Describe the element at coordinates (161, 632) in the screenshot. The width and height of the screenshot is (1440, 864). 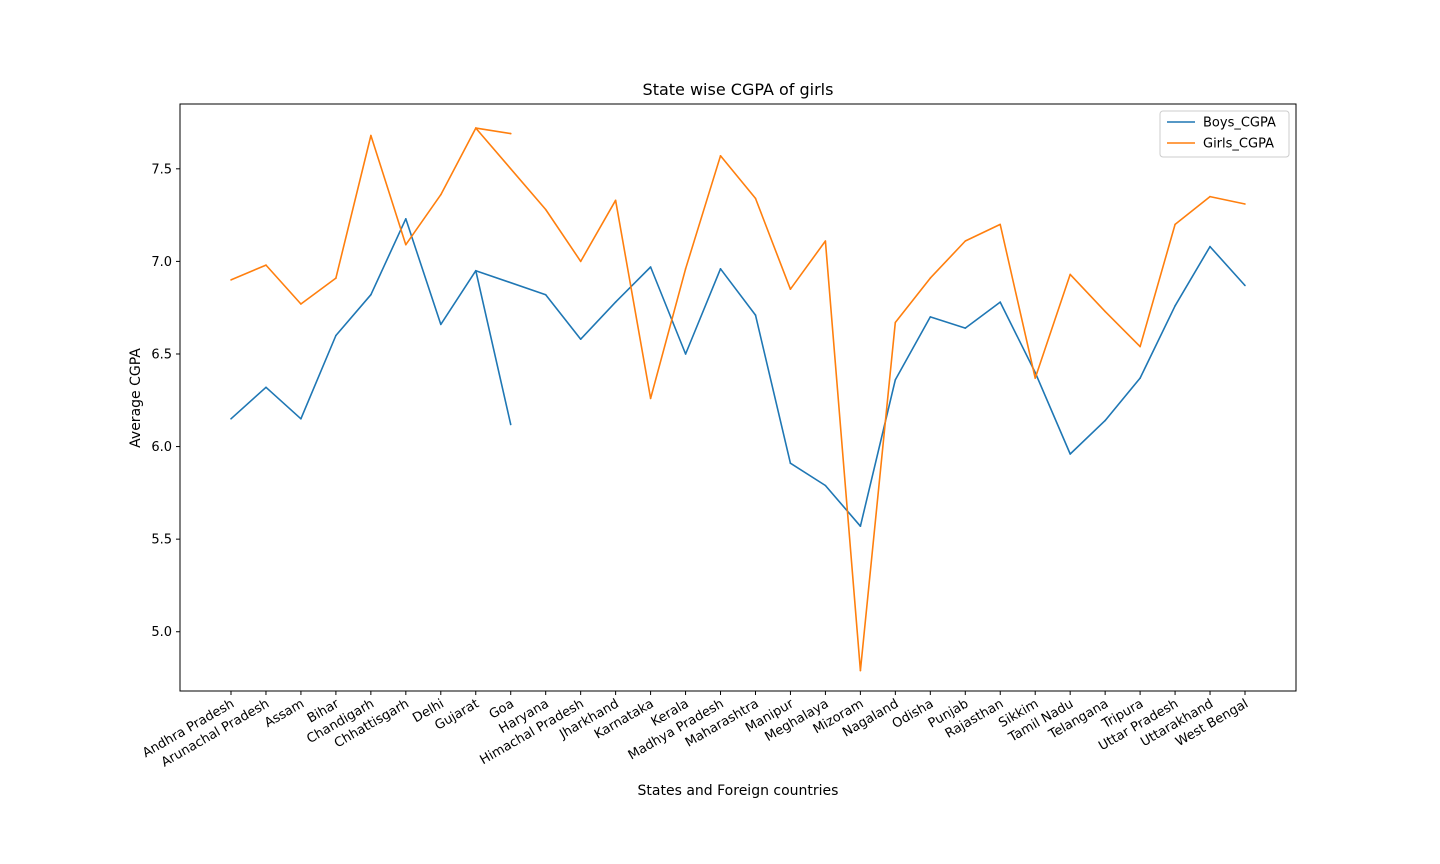
I see `y-tick-label: 5.0` at that location.